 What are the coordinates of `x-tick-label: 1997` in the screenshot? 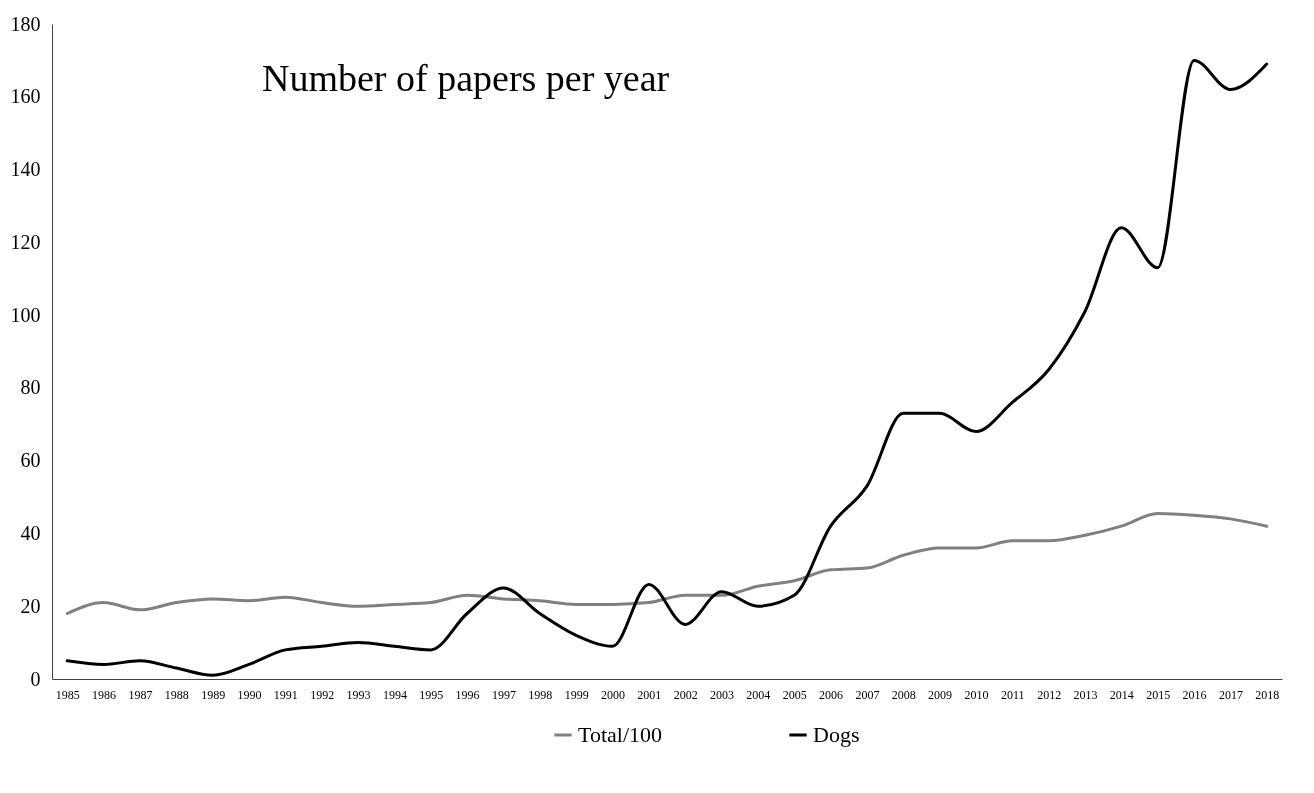 It's located at (503, 694).